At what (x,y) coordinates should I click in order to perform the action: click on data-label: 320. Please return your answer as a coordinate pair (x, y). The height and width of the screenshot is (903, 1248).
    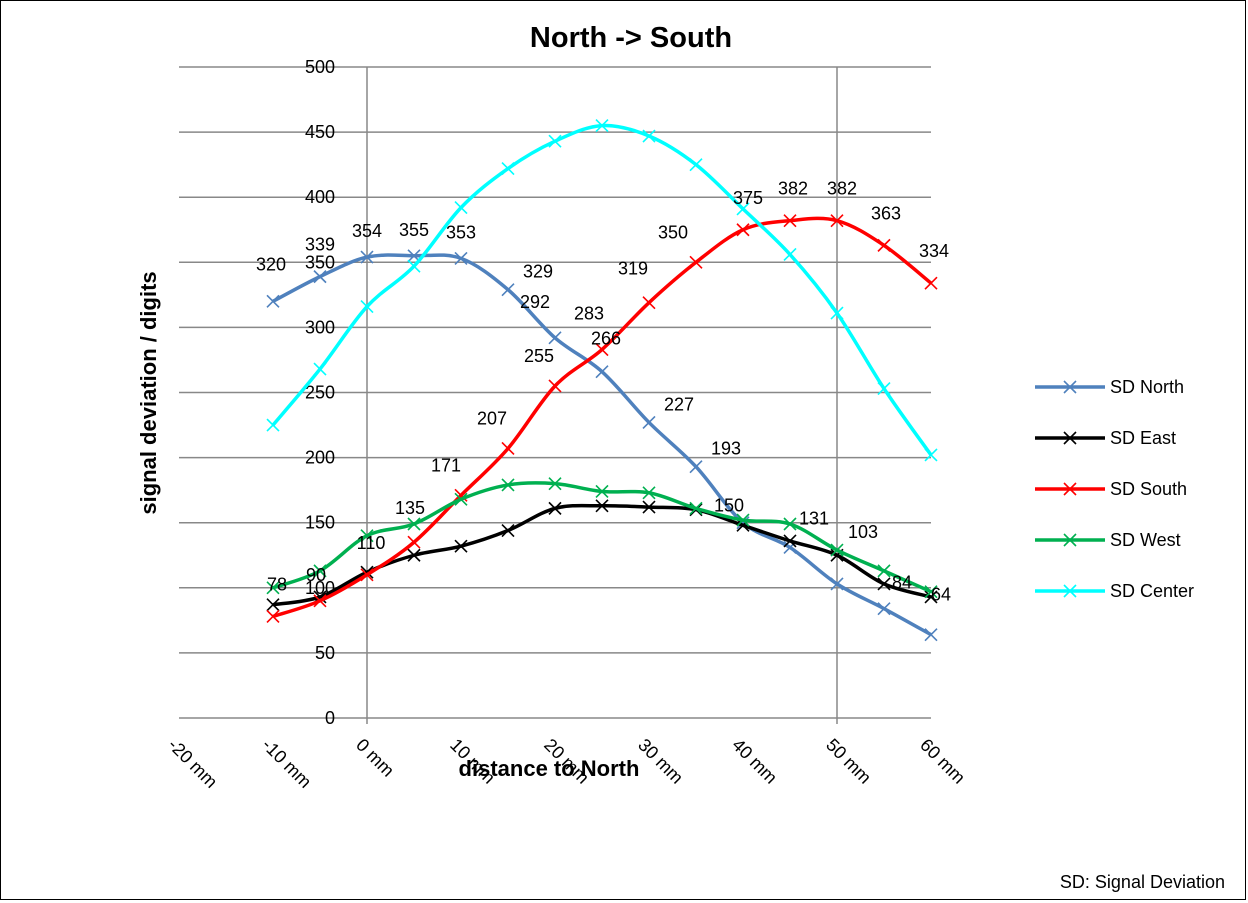
    Looking at the image, I should click on (271, 264).